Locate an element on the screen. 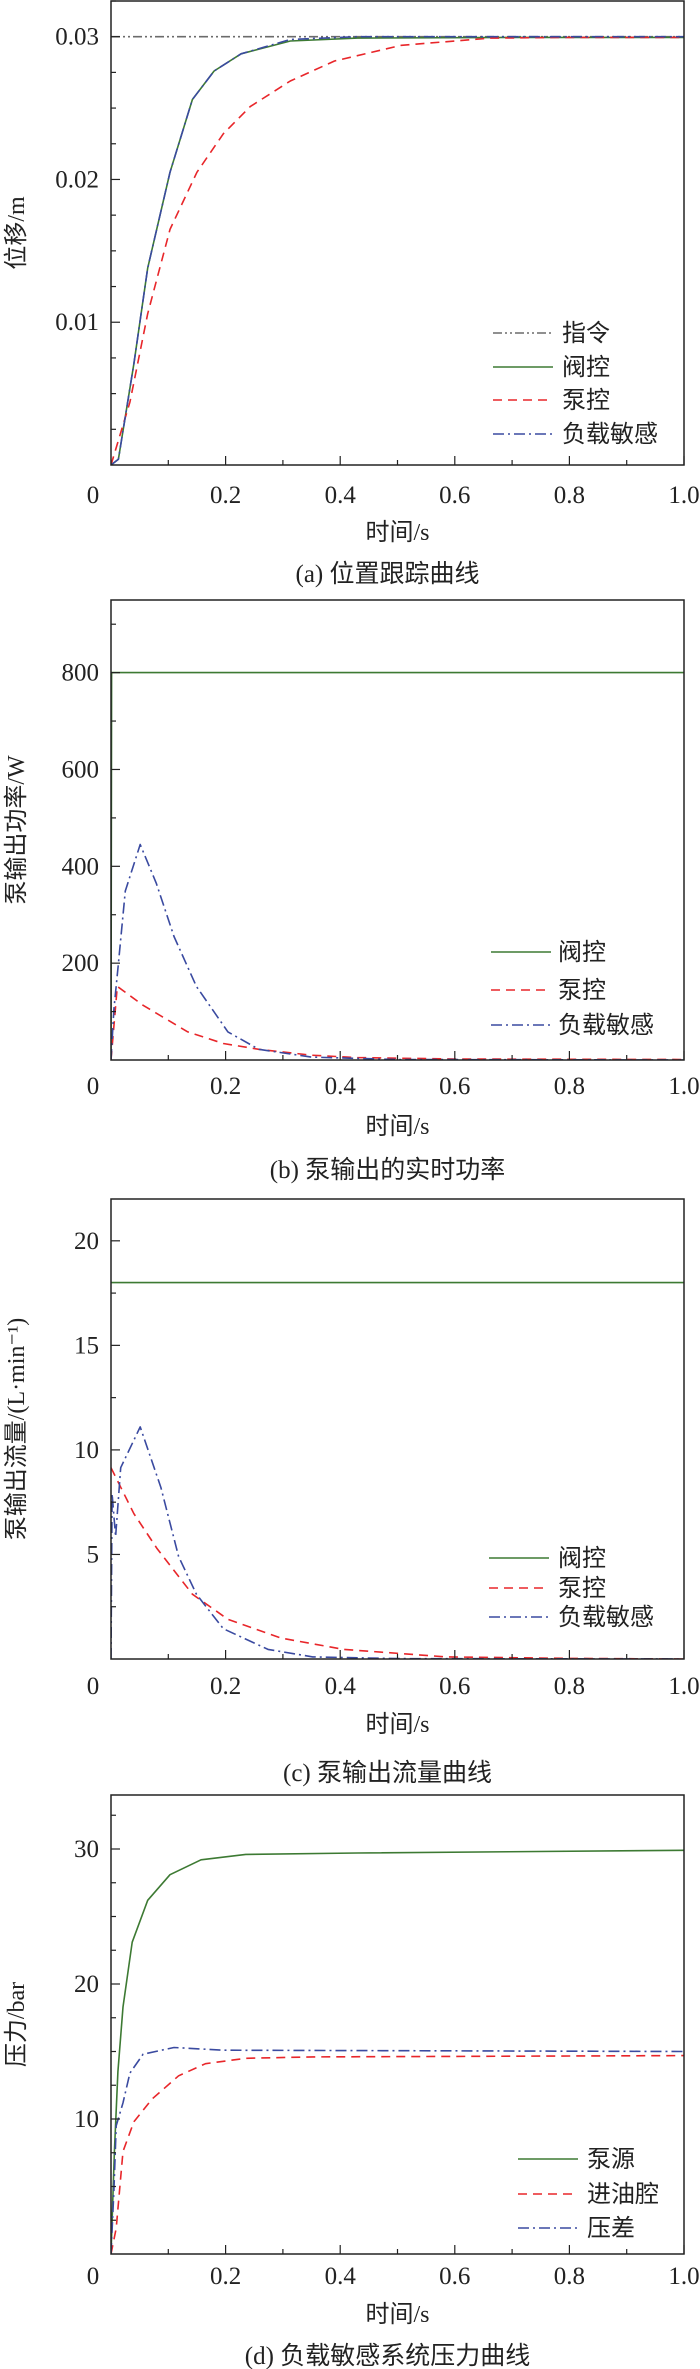 Image resolution: width=700 pixels, height=2369 pixels. chart-caption: (c) 泵输出流量曲线 is located at coordinates (387, 1773).